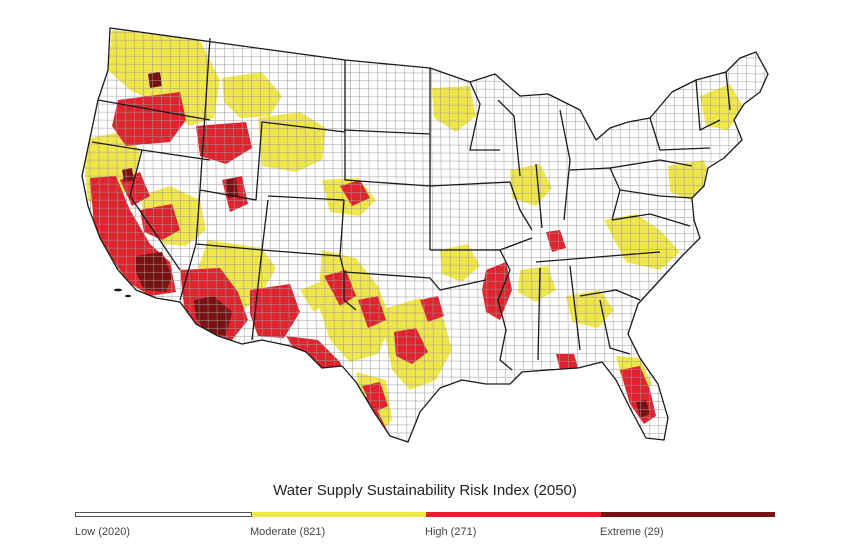 The width and height of the screenshot is (850, 550). What do you see at coordinates (103, 532) in the screenshot?
I see `legend-label-low: Low (2020)` at bounding box center [103, 532].